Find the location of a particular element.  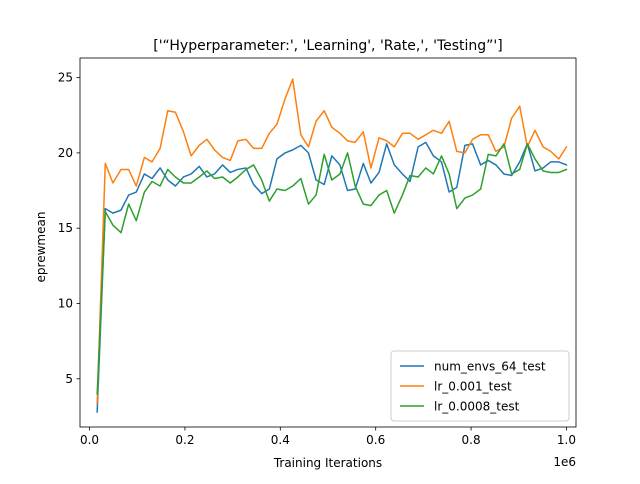

x-tick-label: 0.8 is located at coordinates (471, 440).